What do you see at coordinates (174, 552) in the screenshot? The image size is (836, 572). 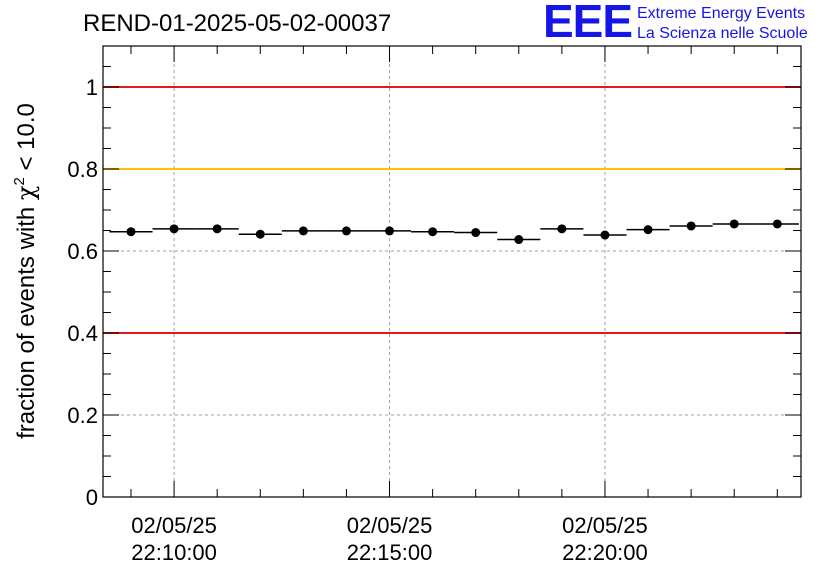 I see `x-tick-label-time: 22:10:00` at bounding box center [174, 552].